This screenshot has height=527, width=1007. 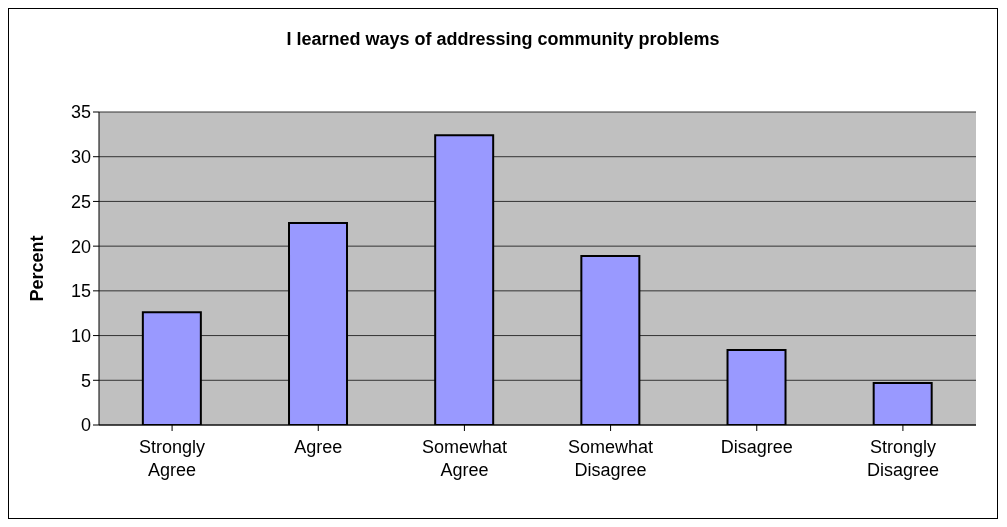 I want to click on y-tick-label: 25, so click(x=80, y=201).